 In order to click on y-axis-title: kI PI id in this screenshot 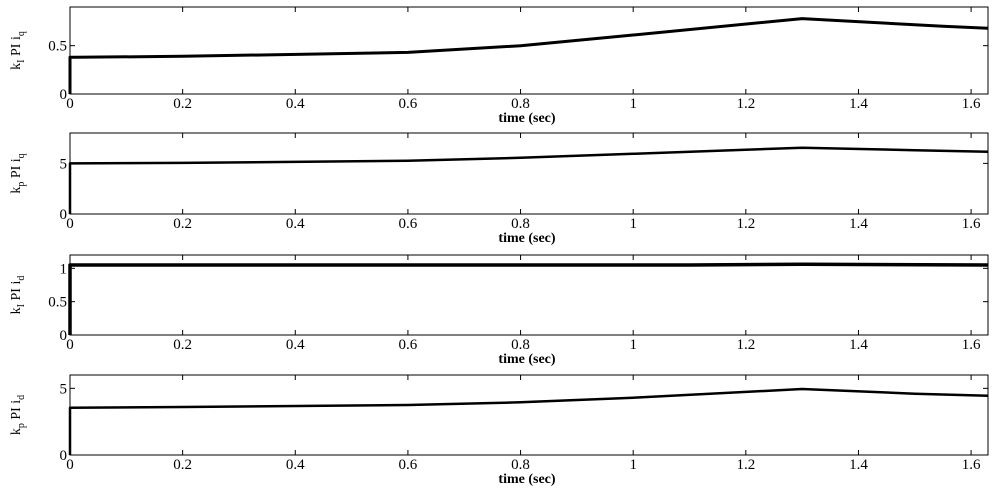, I will do `click(18, 295)`.